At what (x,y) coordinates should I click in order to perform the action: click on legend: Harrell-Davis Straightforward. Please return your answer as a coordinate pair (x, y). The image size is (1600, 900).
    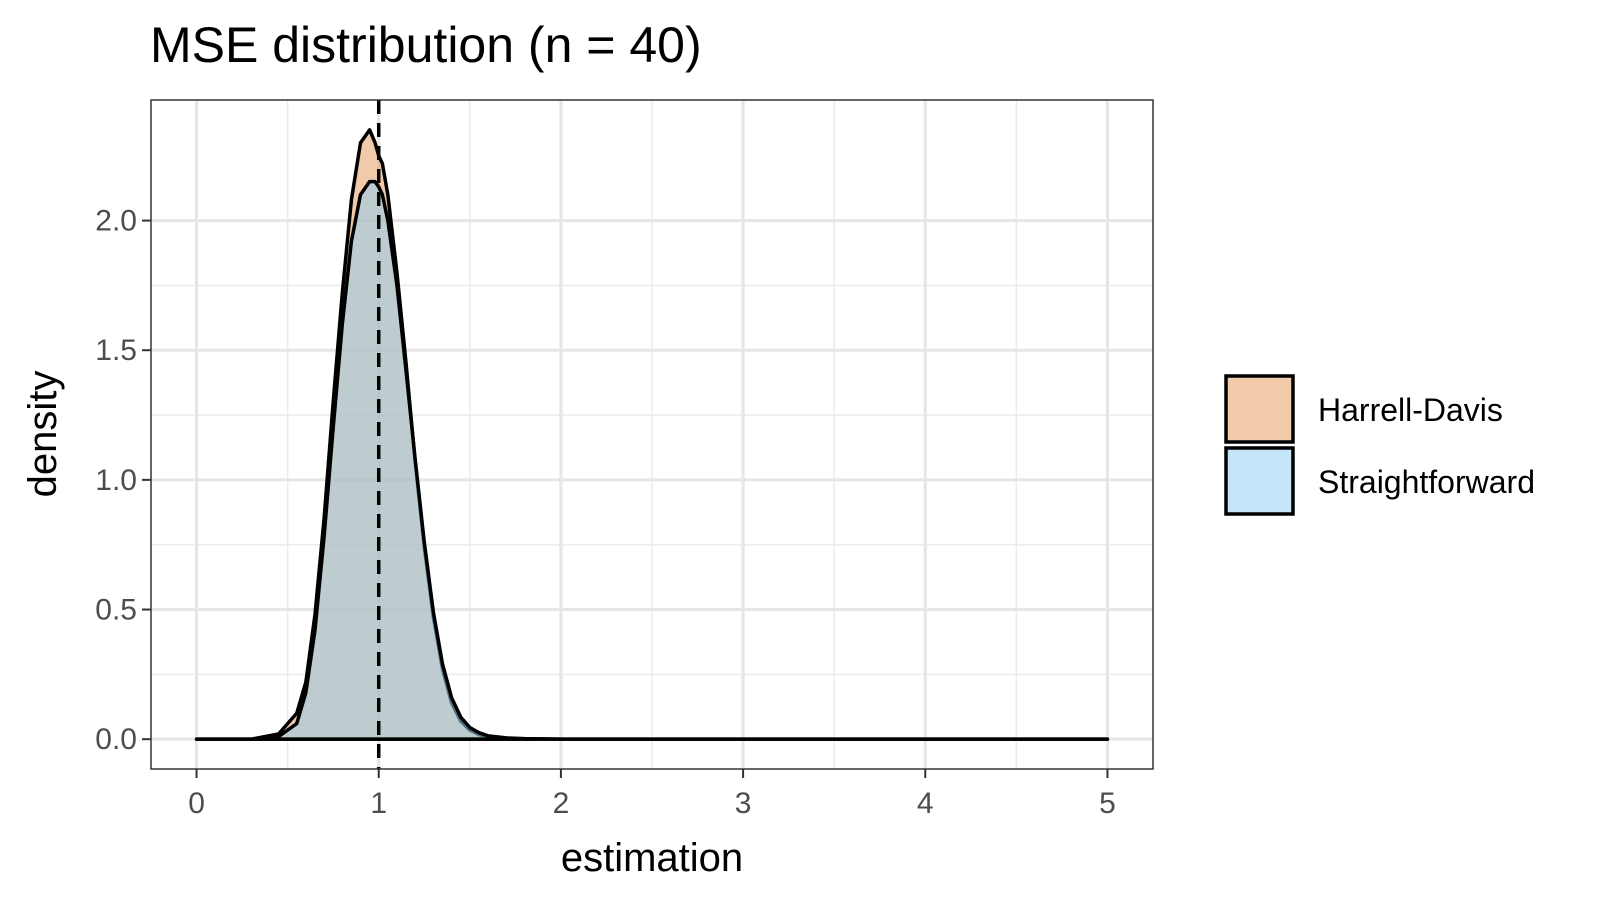
    Looking at the image, I should click on (1379, 445).